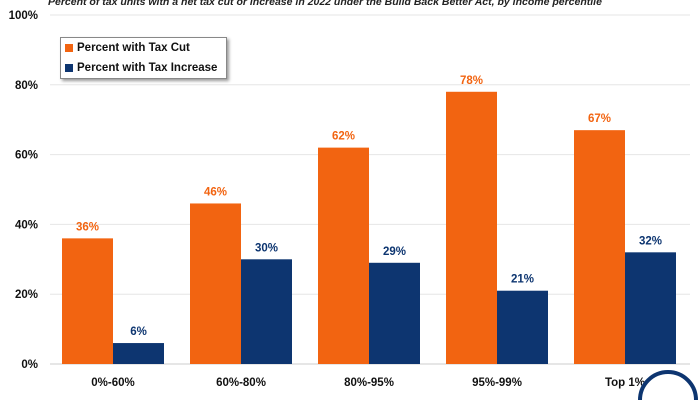 Image resolution: width=700 pixels, height=400 pixels. What do you see at coordinates (112, 383) in the screenshot?
I see `x-tick-label: 0%-60%` at bounding box center [112, 383].